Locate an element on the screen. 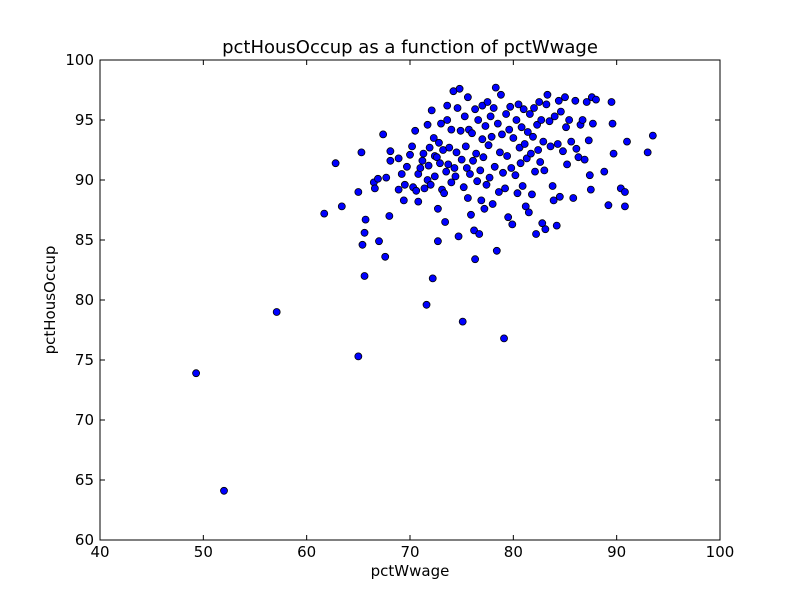 The width and height of the screenshot is (800, 600). y-tick-label: 95 is located at coordinates (84, 120).